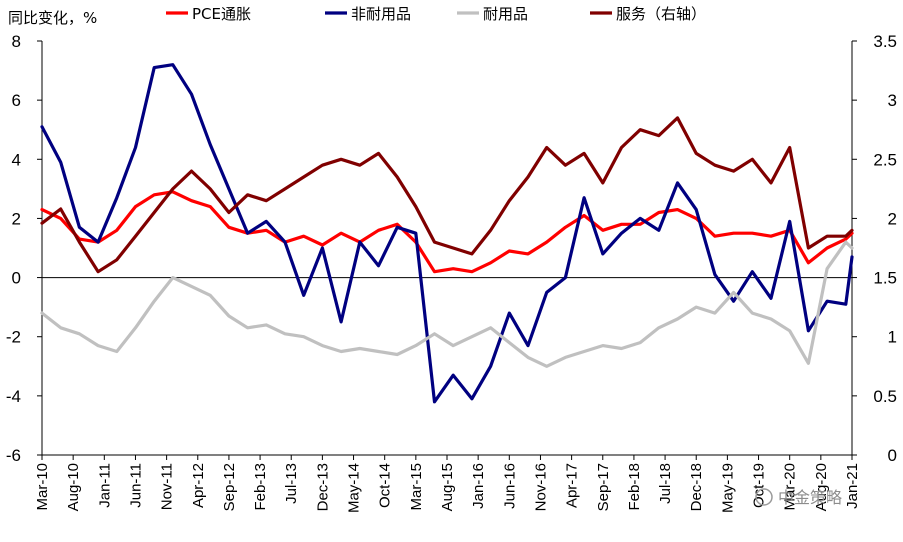 The width and height of the screenshot is (903, 542). Describe the element at coordinates (198, 485) in the screenshot. I see `x-tick-label: Apr-12` at that location.